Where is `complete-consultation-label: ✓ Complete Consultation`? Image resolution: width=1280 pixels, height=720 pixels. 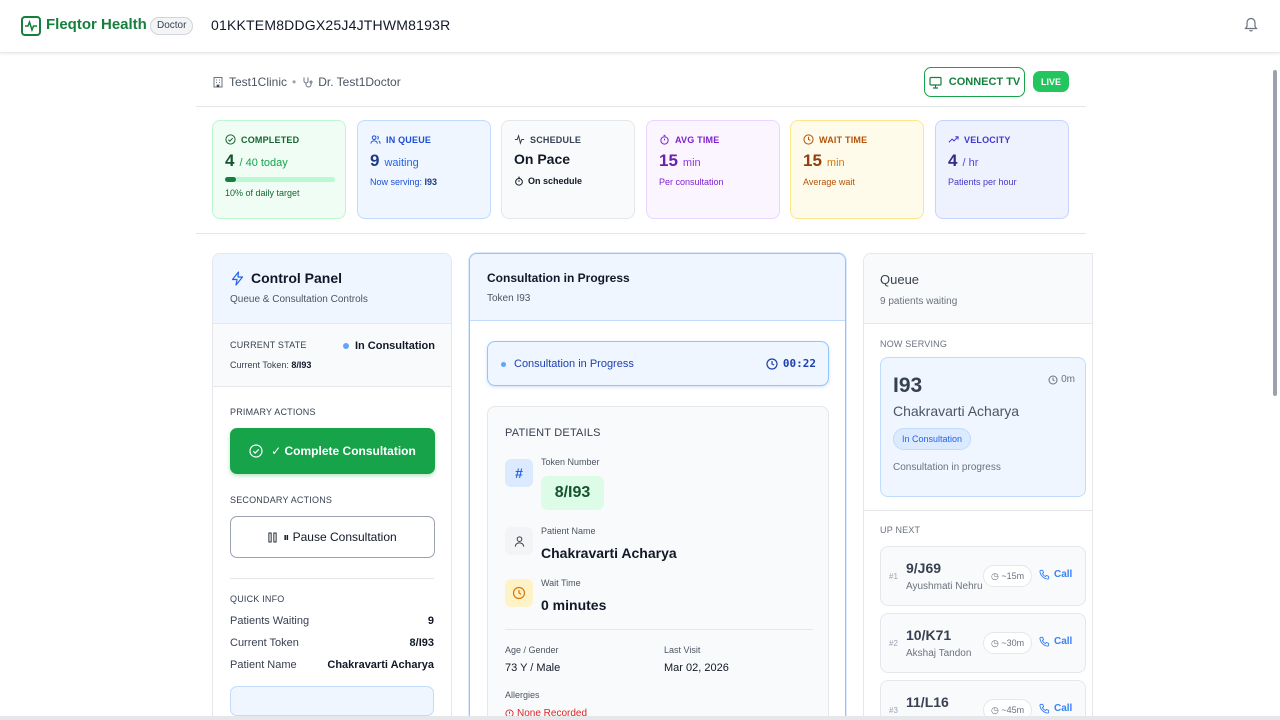
complete-consultation-label: ✓ Complete Consultation is located at coordinates (343, 451).